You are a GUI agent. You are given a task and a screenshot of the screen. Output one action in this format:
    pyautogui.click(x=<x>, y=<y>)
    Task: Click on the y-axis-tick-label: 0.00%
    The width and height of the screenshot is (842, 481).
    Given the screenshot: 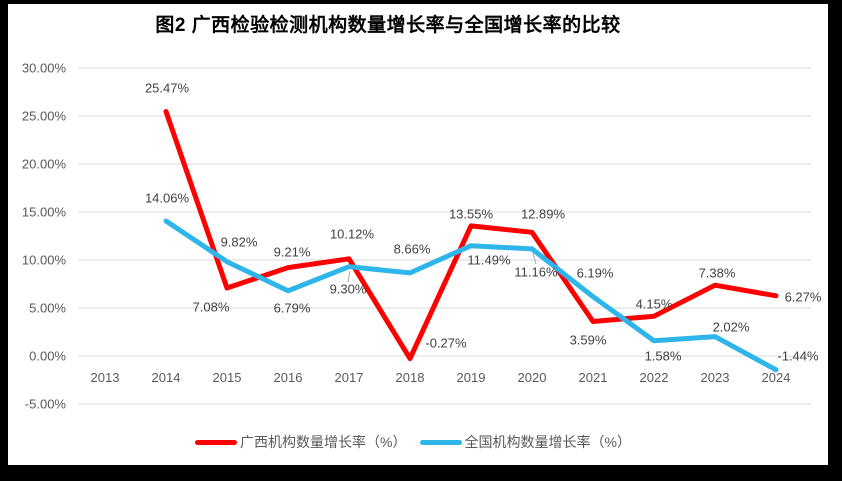 What is the action you would take?
    pyautogui.click(x=47, y=356)
    